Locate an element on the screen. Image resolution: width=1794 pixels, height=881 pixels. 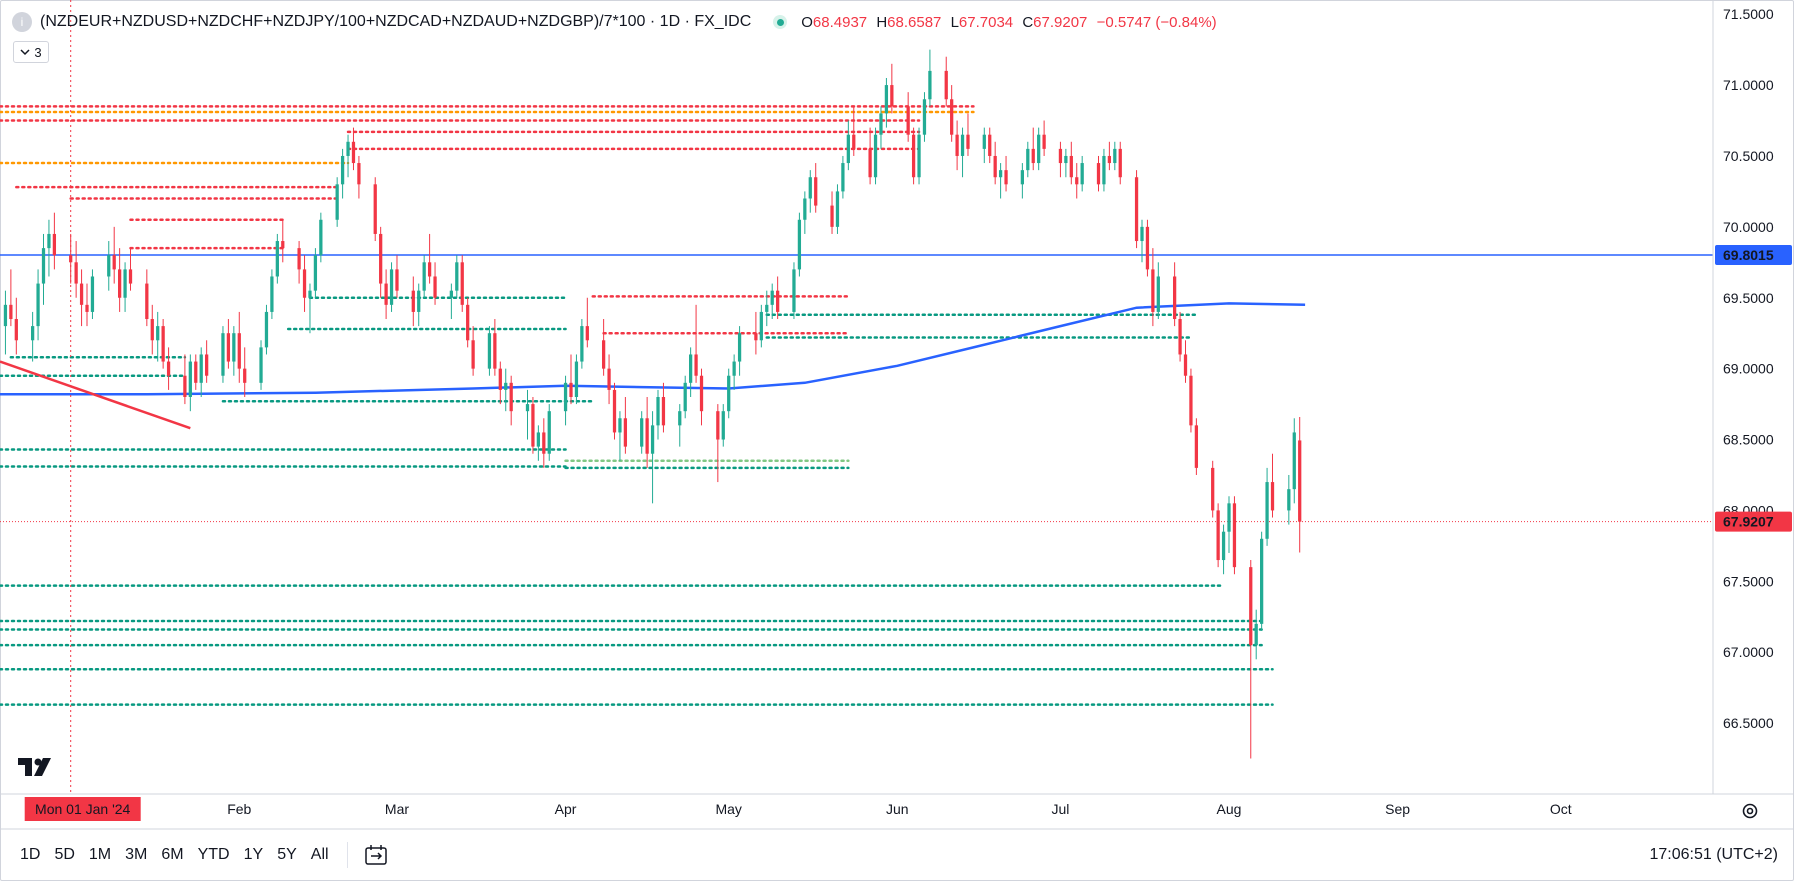
range-button-1d: 1D is located at coordinates (30, 854).